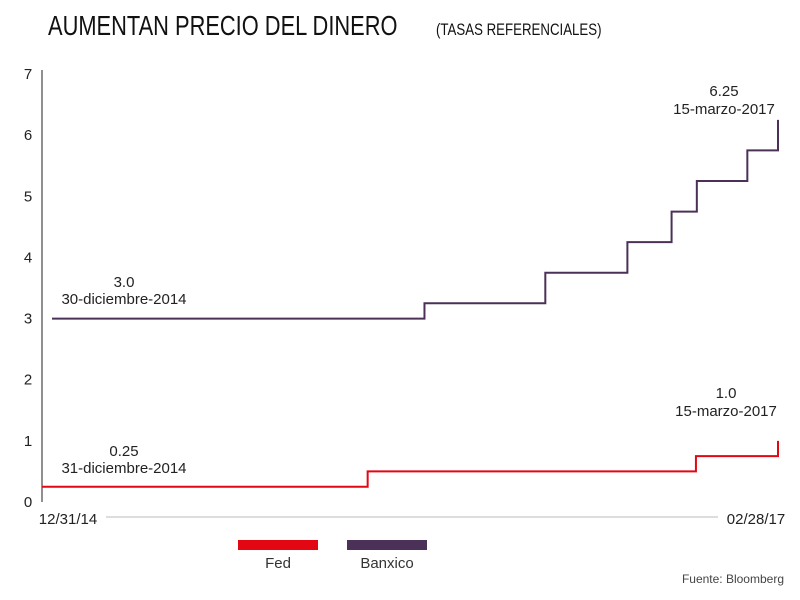 This screenshot has height=600, width=800. Describe the element at coordinates (123, 451) in the screenshot. I see `data-label-value: 0.25` at that location.